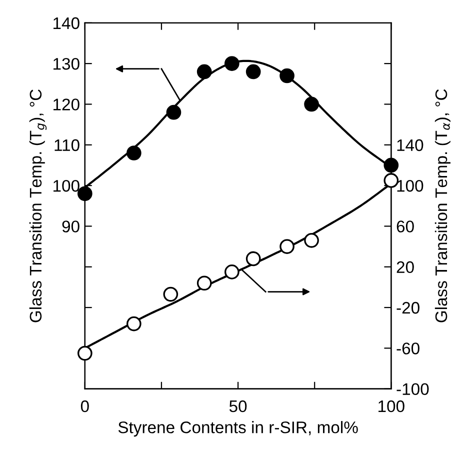  What do you see at coordinates (410, 145) in the screenshot?
I see `y2-tick-label: 140` at bounding box center [410, 145].